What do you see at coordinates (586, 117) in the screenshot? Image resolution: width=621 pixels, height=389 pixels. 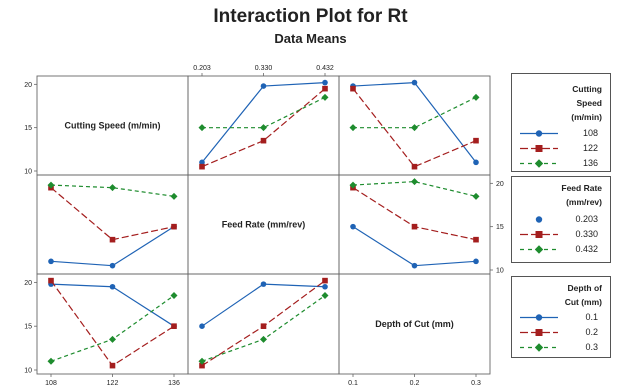 I see `legend-title-line: (m/min)` at bounding box center [586, 117].